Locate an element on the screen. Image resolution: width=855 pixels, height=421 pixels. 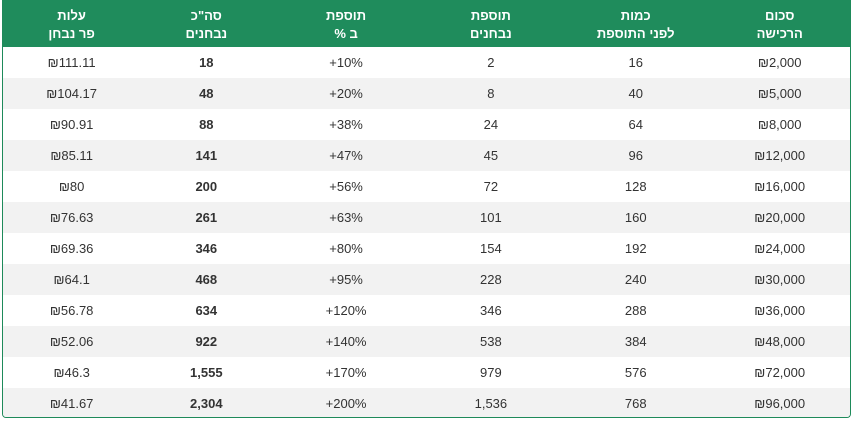
header-purchase-amount: סכום הרכישה is located at coordinates (779, 24).